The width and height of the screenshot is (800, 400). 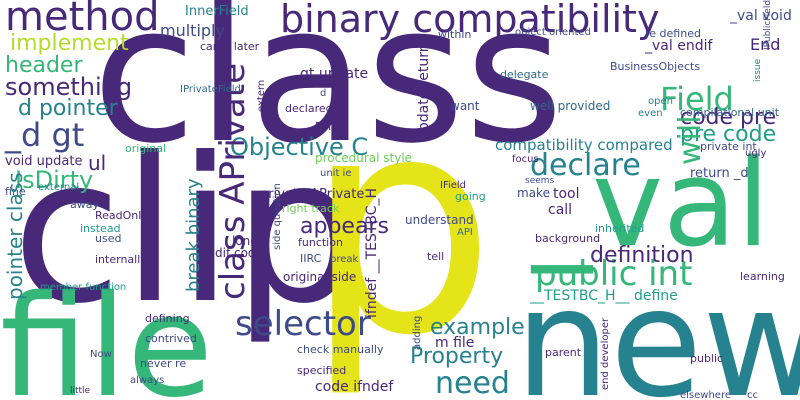 What do you see at coordinates (303, 324) in the screenshot?
I see `word: selector` at bounding box center [303, 324].